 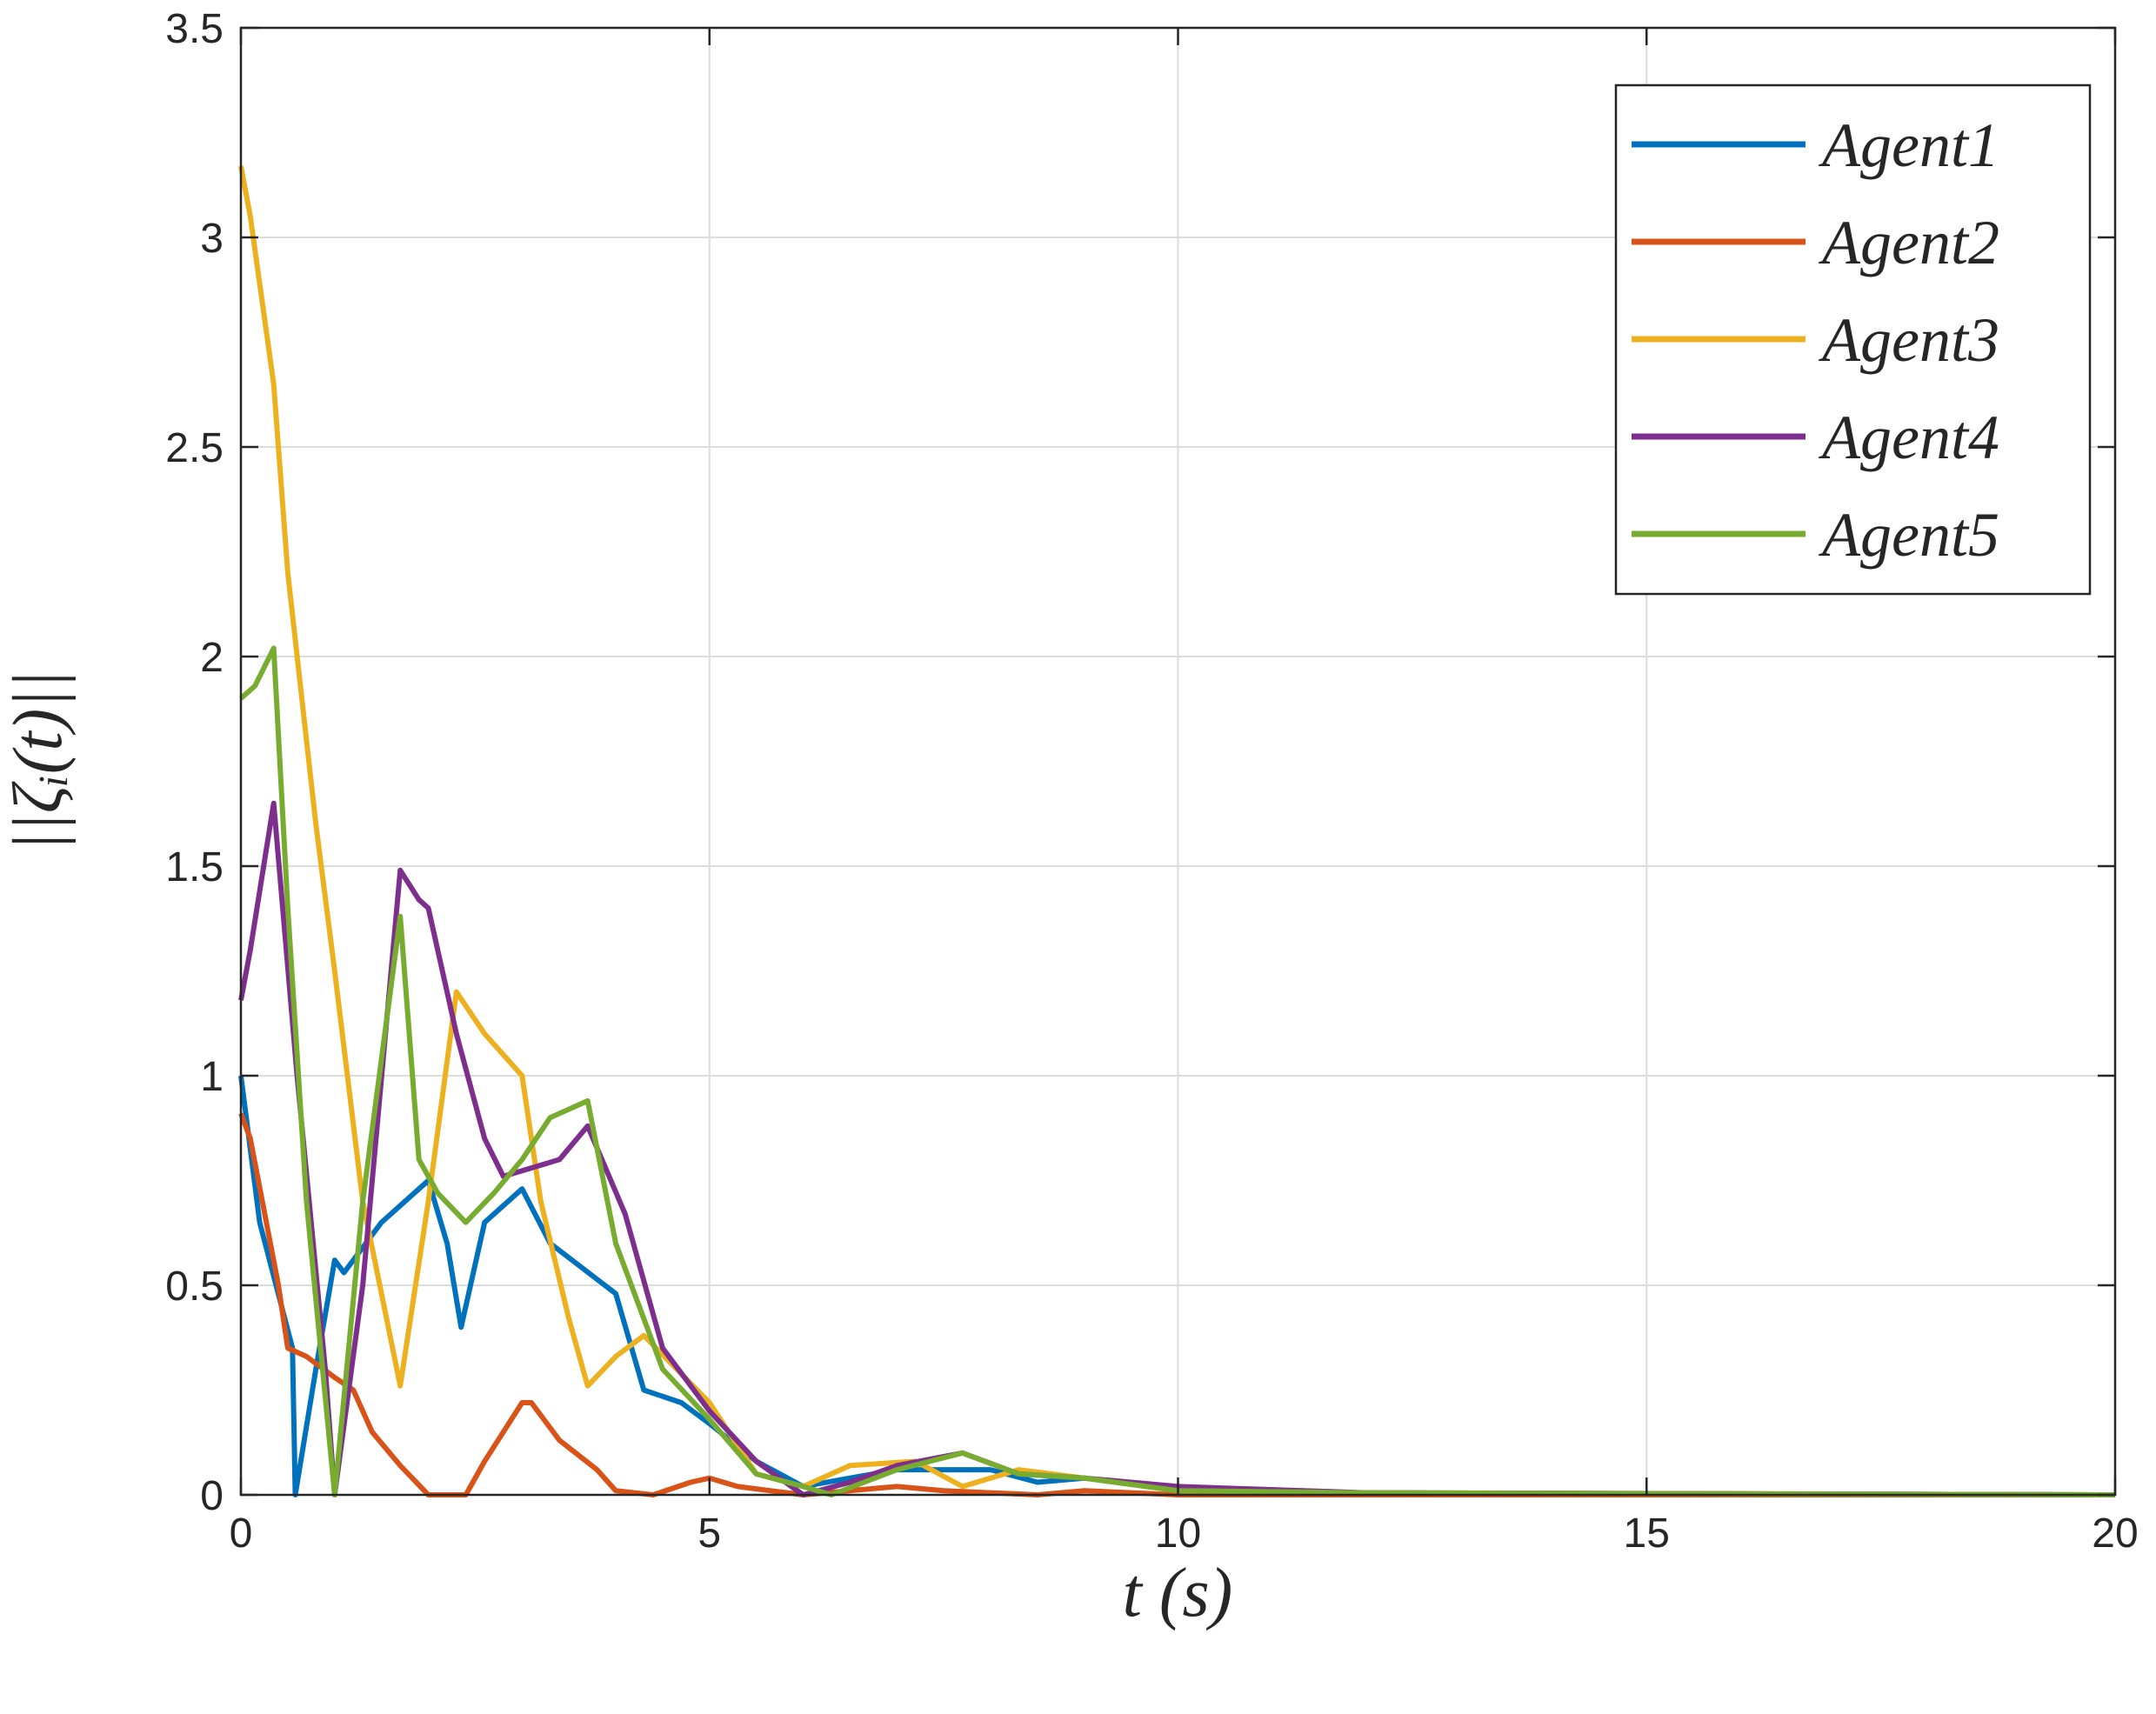 I want to click on y-tick-label: 2.5, so click(x=194, y=448).